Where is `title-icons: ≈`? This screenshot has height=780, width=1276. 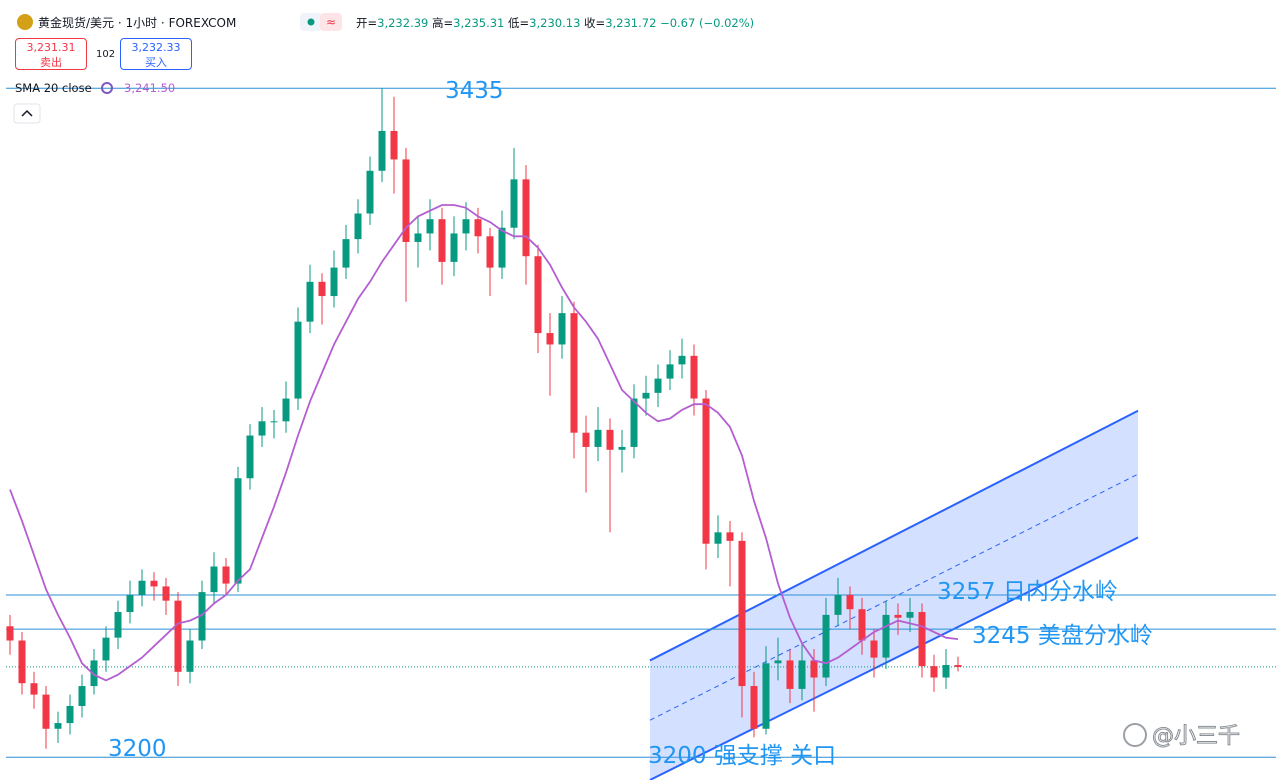 title-icons: ≈ is located at coordinates (179, 53).